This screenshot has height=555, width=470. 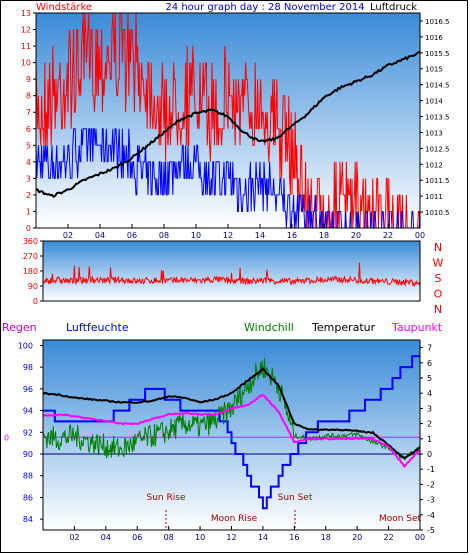 I want to click on humidity-tick-label: 98, so click(x=28, y=367).